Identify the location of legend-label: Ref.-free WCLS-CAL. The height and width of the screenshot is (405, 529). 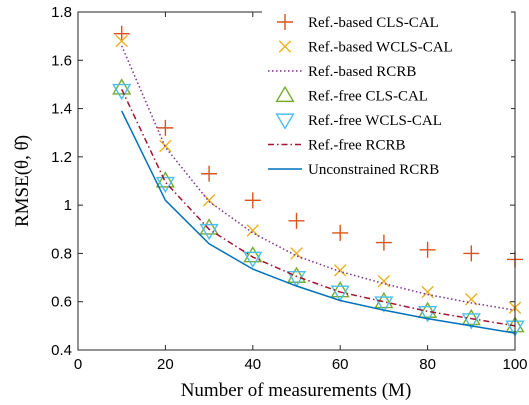
(375, 121).